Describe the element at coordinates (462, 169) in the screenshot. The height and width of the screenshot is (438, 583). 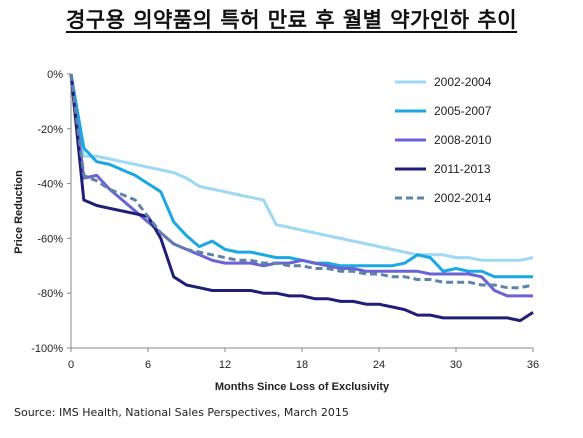
I see `legend-label: 2011-2013` at that location.